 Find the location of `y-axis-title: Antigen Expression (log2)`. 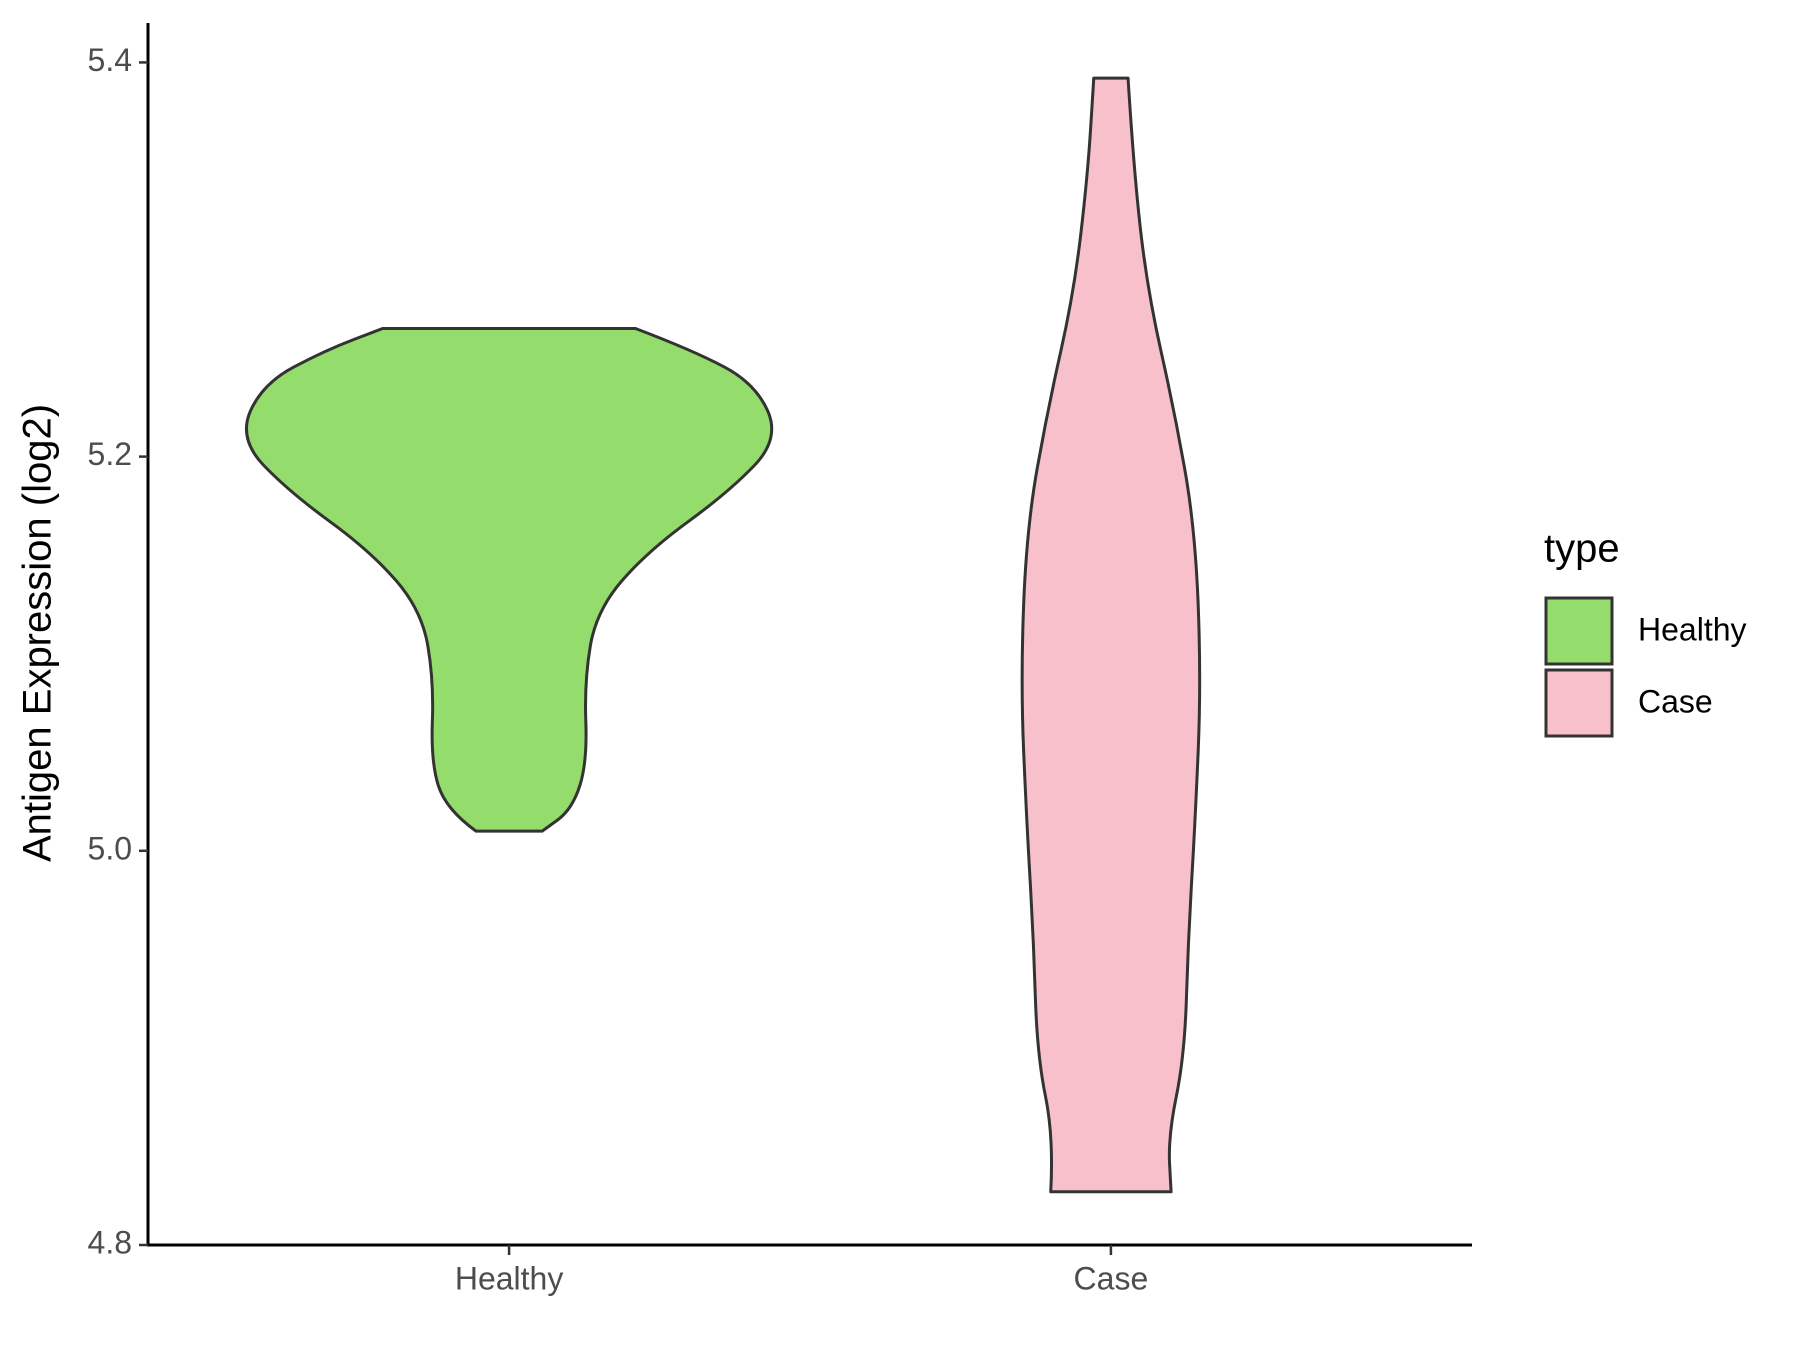

y-axis-title: Antigen Expression (log2) is located at coordinates (38, 633).